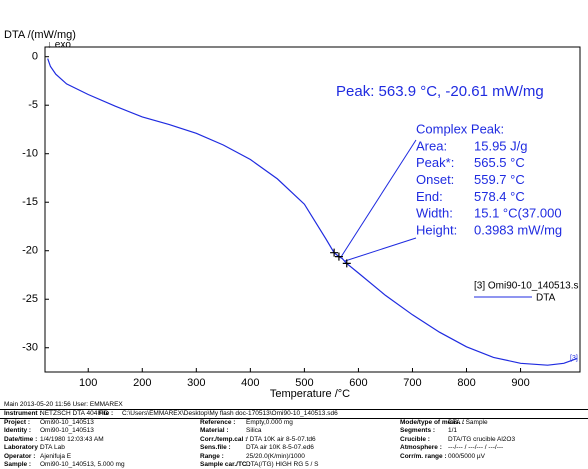 The height and width of the screenshot is (469, 588). I want to click on complex-peak-label: Height:, so click(436, 229).